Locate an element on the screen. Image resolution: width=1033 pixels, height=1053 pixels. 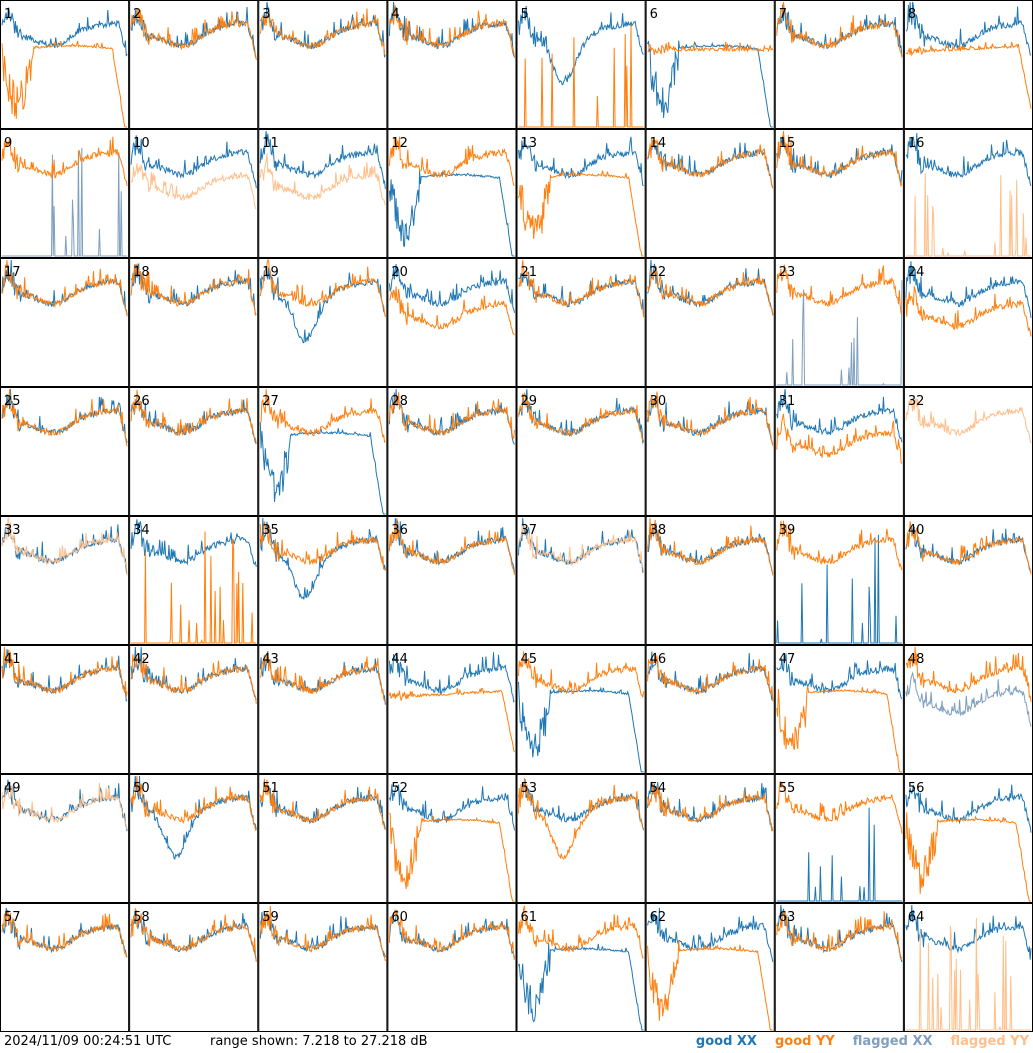
panel-32: 32 is located at coordinates (968, 451).